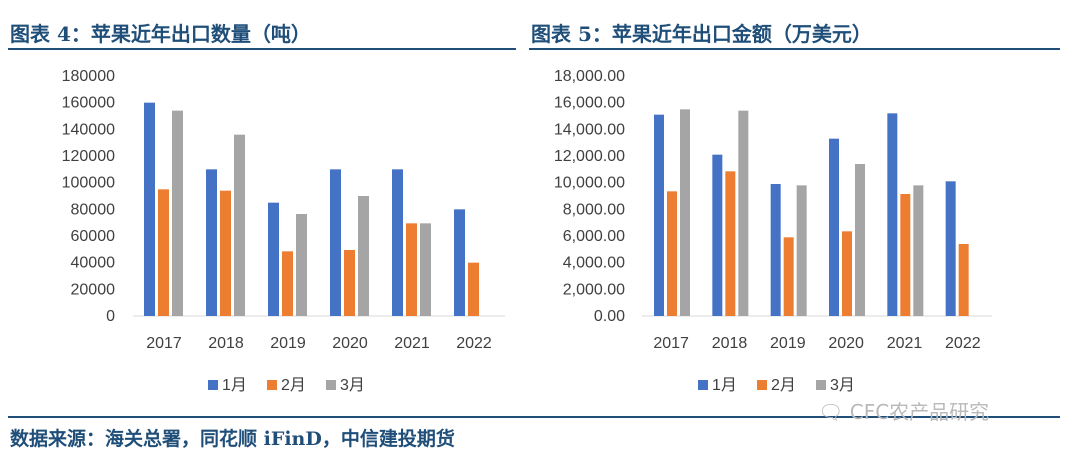 The image size is (1080, 457). Describe the element at coordinates (589, 183) in the screenshot. I see `y-tick-label: 10,000.00` at that location.